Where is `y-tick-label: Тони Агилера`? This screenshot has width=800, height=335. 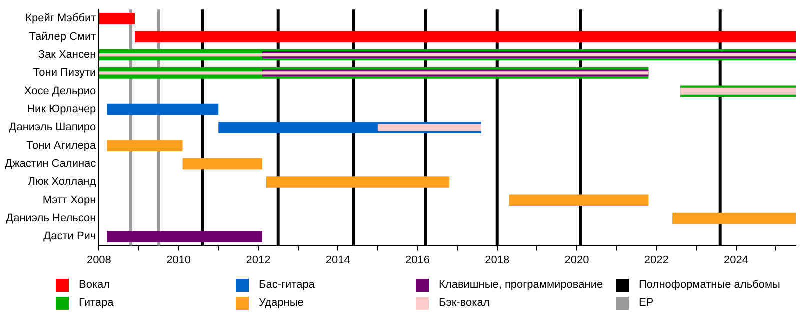
y-tick-label: Тони Агилера is located at coordinates (62, 146).